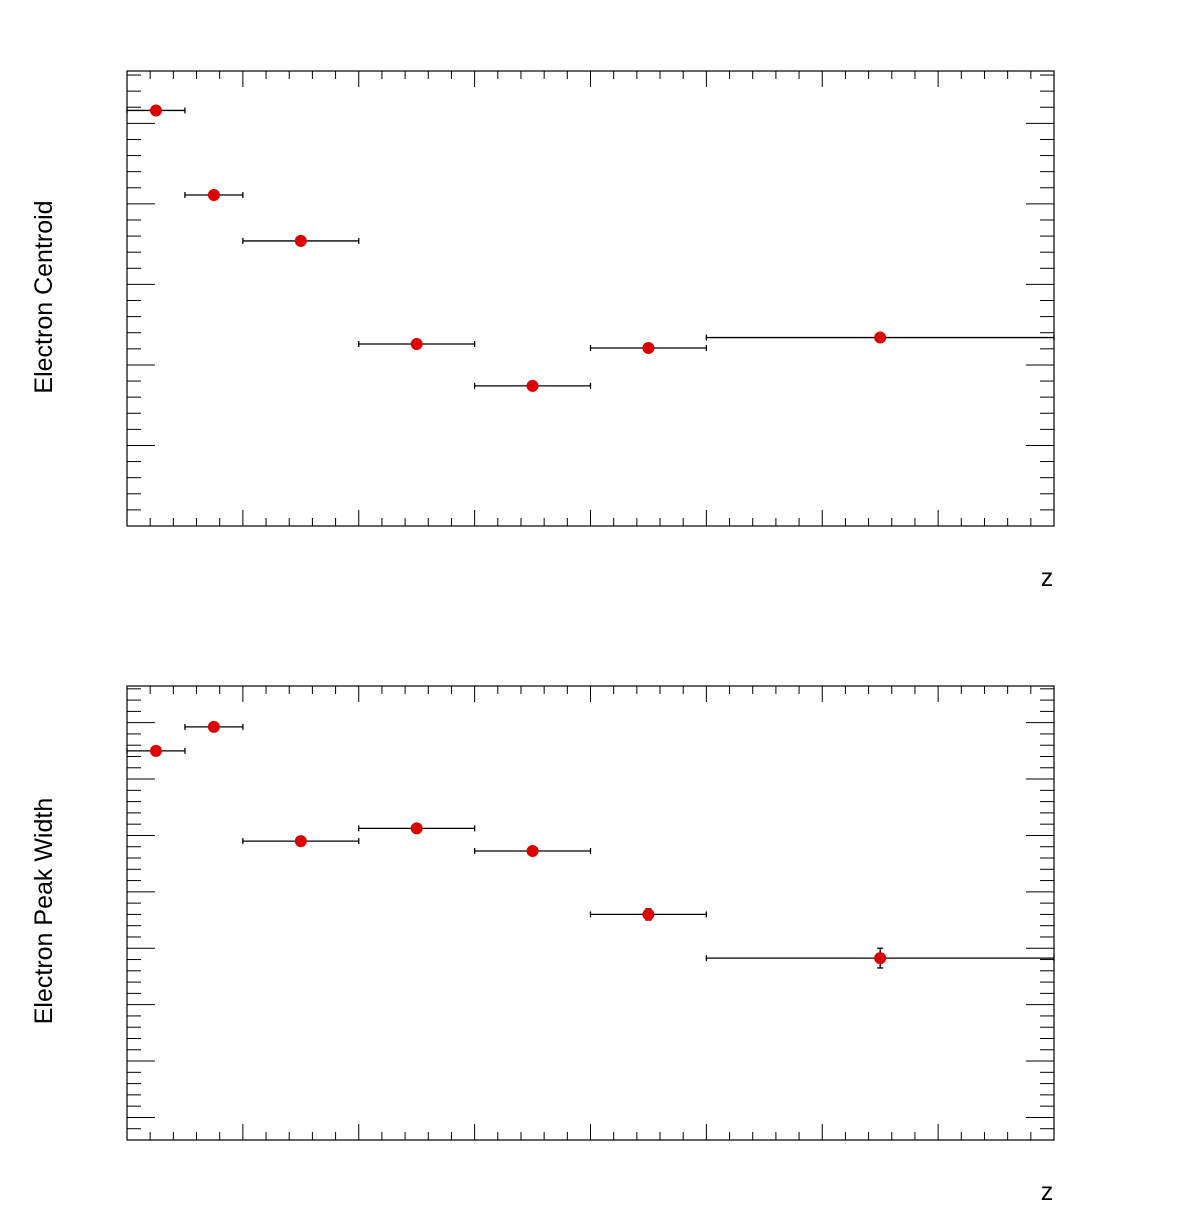 This screenshot has height=1229, width=1181. Describe the element at coordinates (44, 911) in the screenshot. I see `y-axis-title: Electron Peak Width` at that location.